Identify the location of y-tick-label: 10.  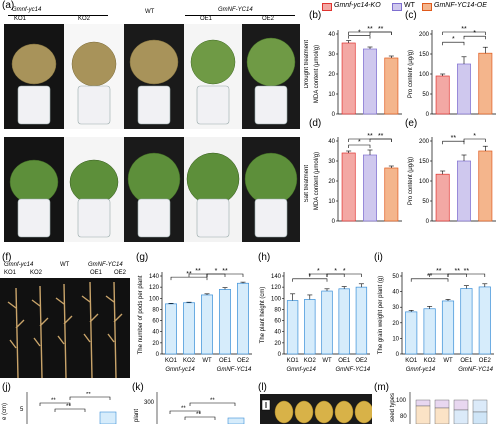
(395, 339).